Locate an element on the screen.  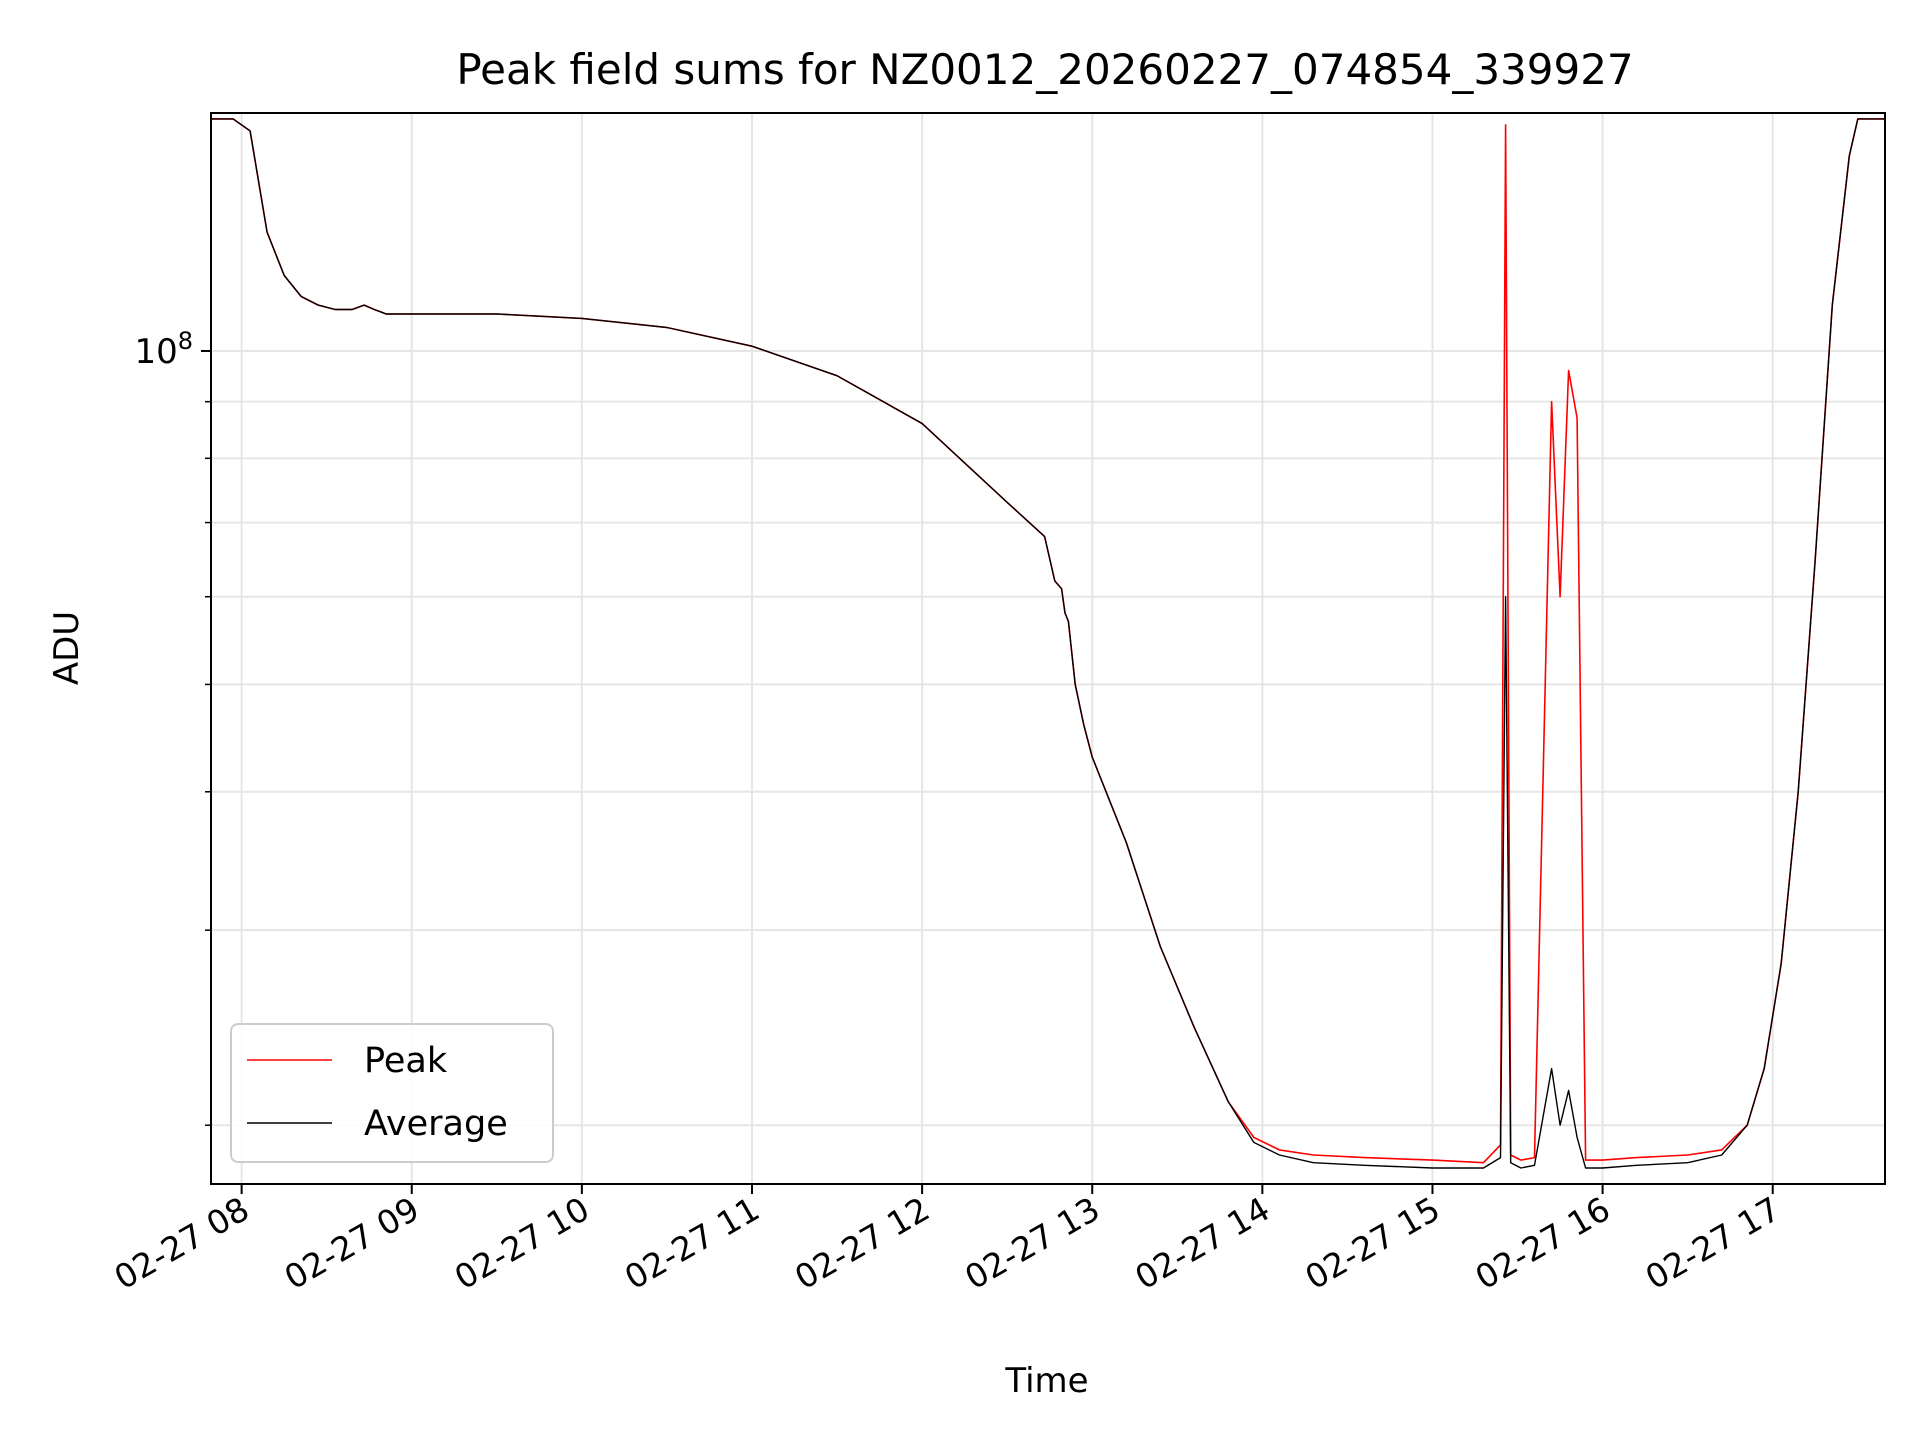
y-axis-label: ADU is located at coordinates (67, 648).